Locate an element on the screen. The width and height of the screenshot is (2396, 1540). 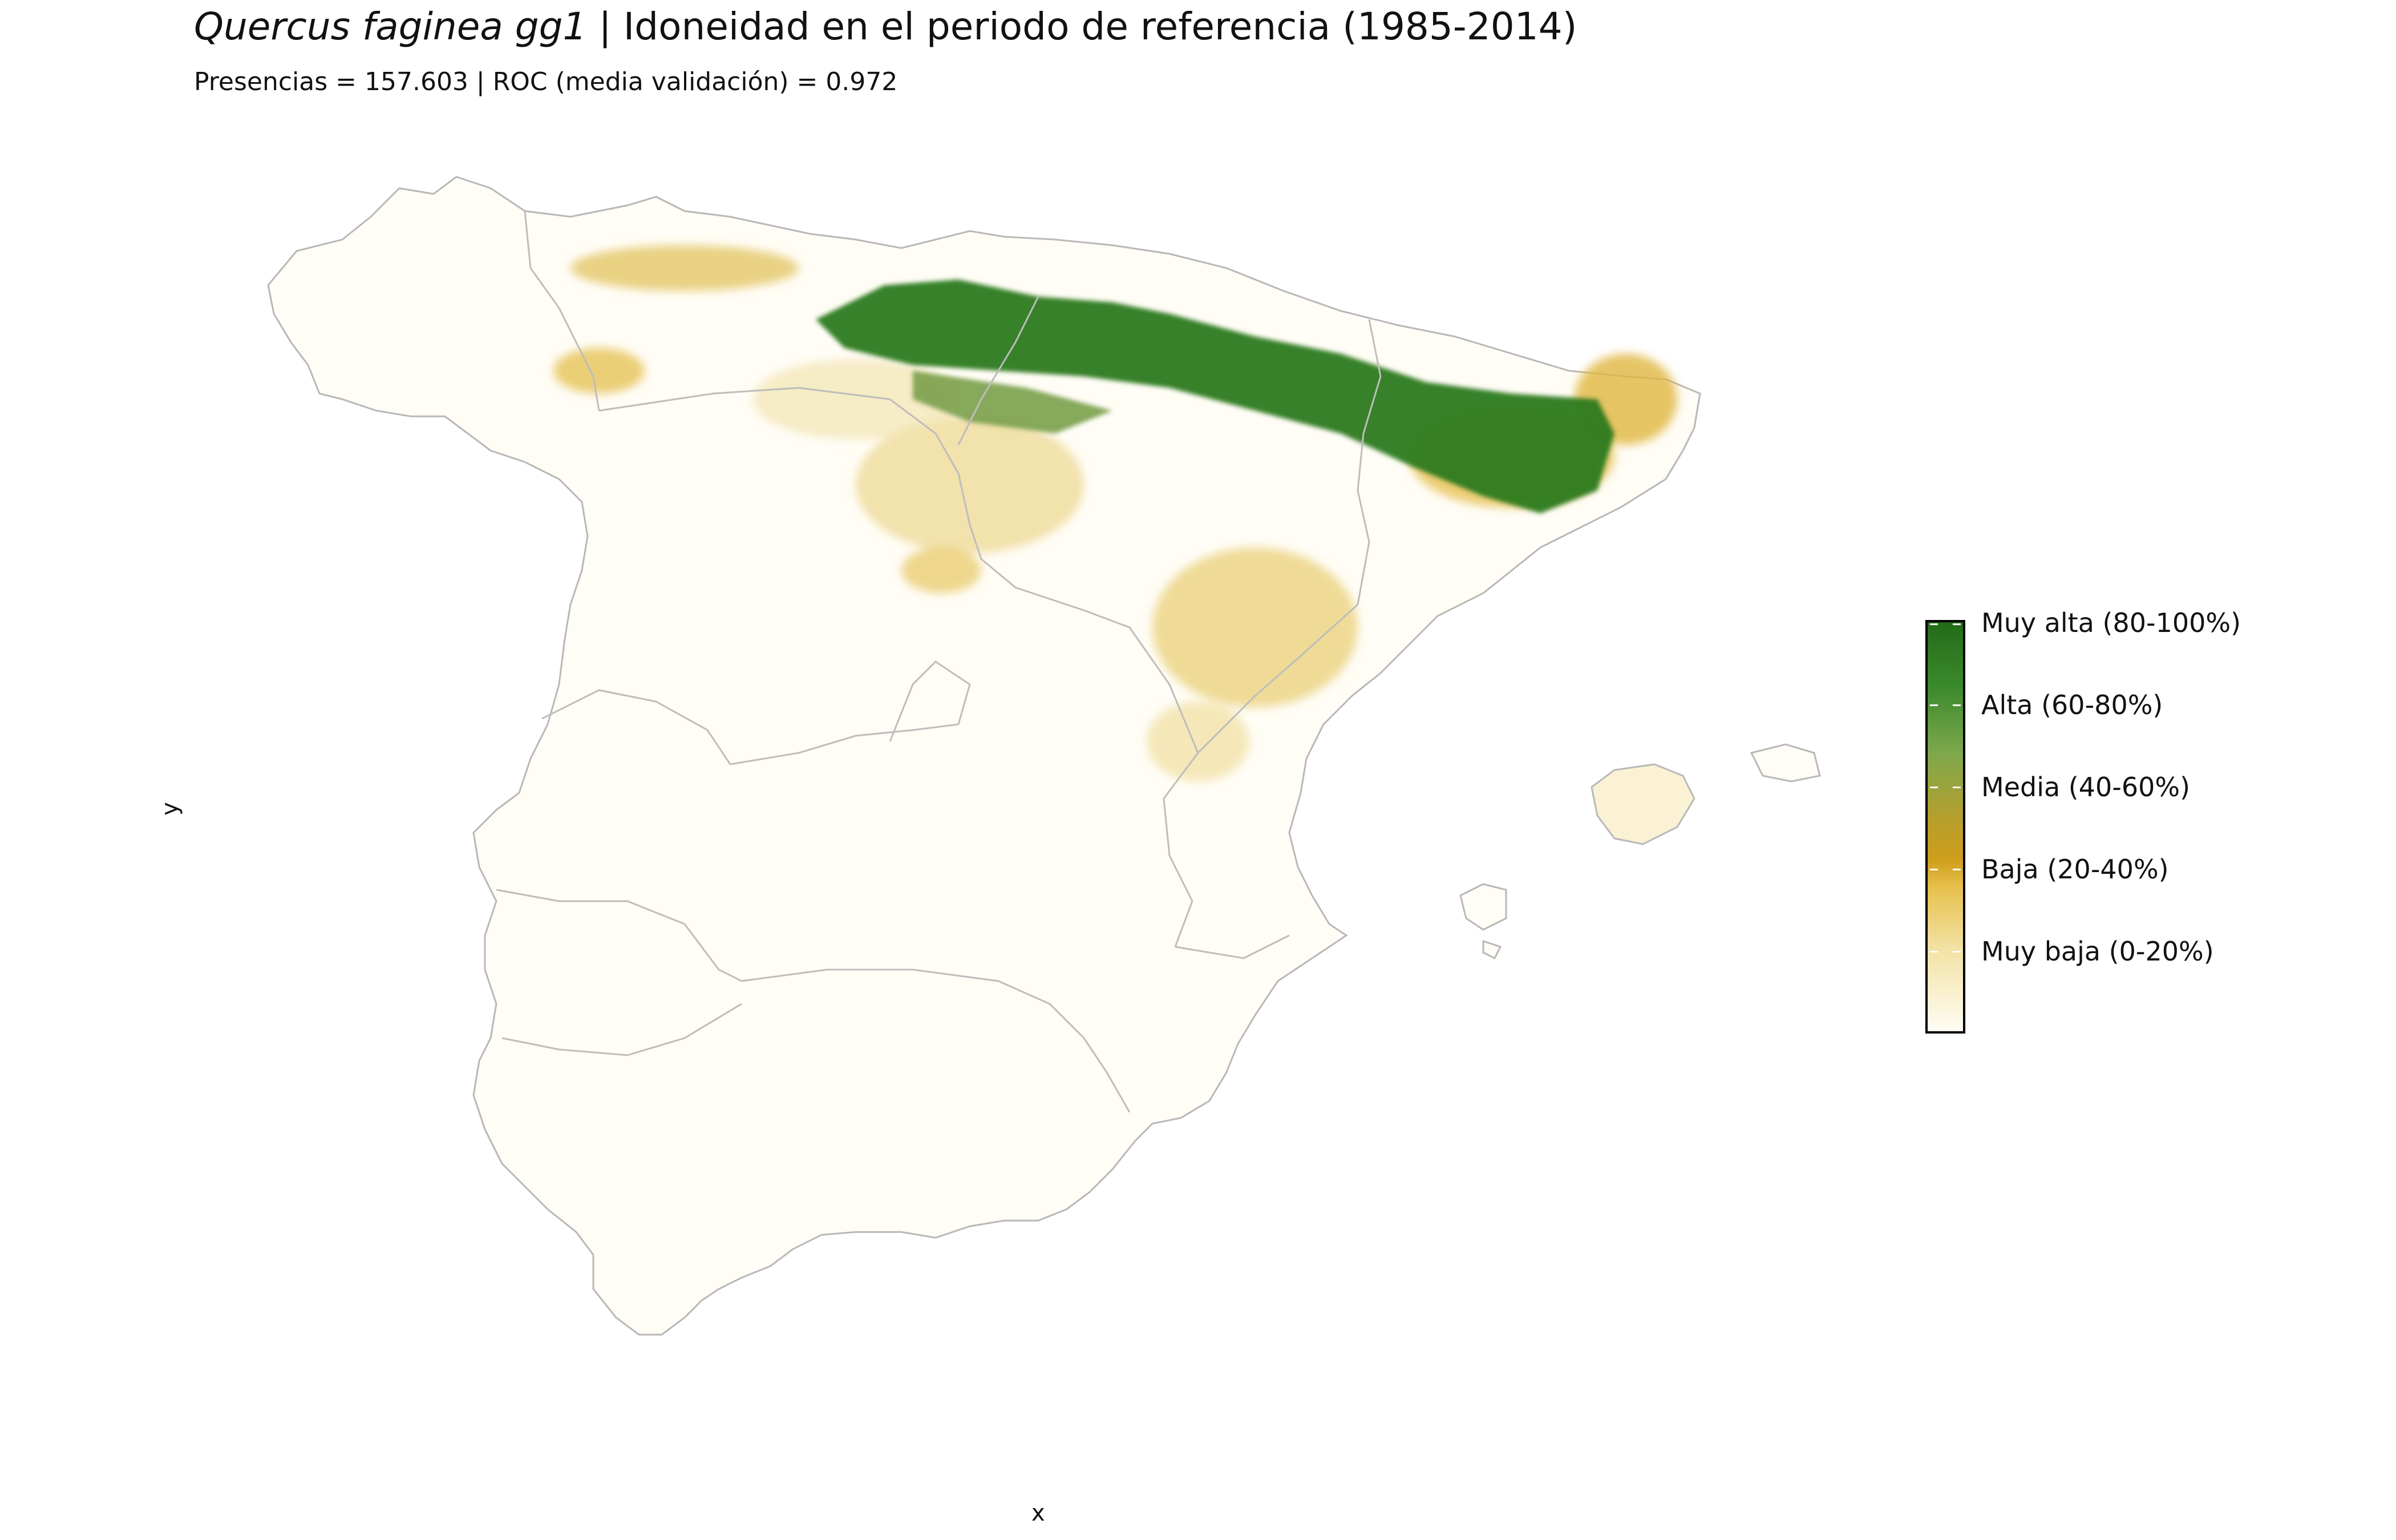
legend-label-alta: Alta (60-80%) is located at coordinates (2072, 705).